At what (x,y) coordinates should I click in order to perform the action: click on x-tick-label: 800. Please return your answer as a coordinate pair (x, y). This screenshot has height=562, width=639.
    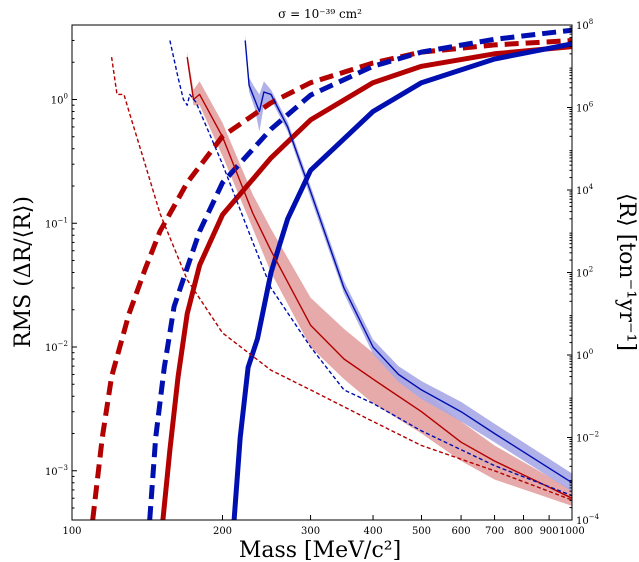
    Looking at the image, I should click on (523, 531).